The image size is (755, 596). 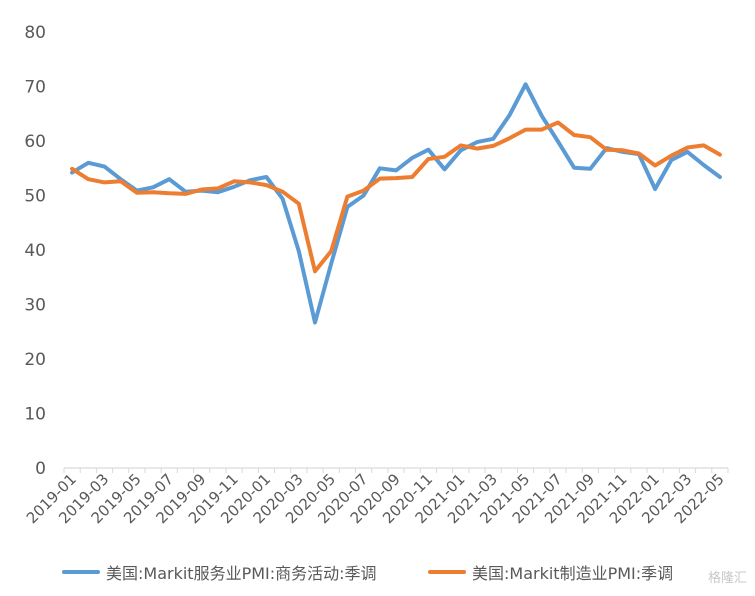 I want to click on y-tick-label: 60, so click(x=35, y=142).